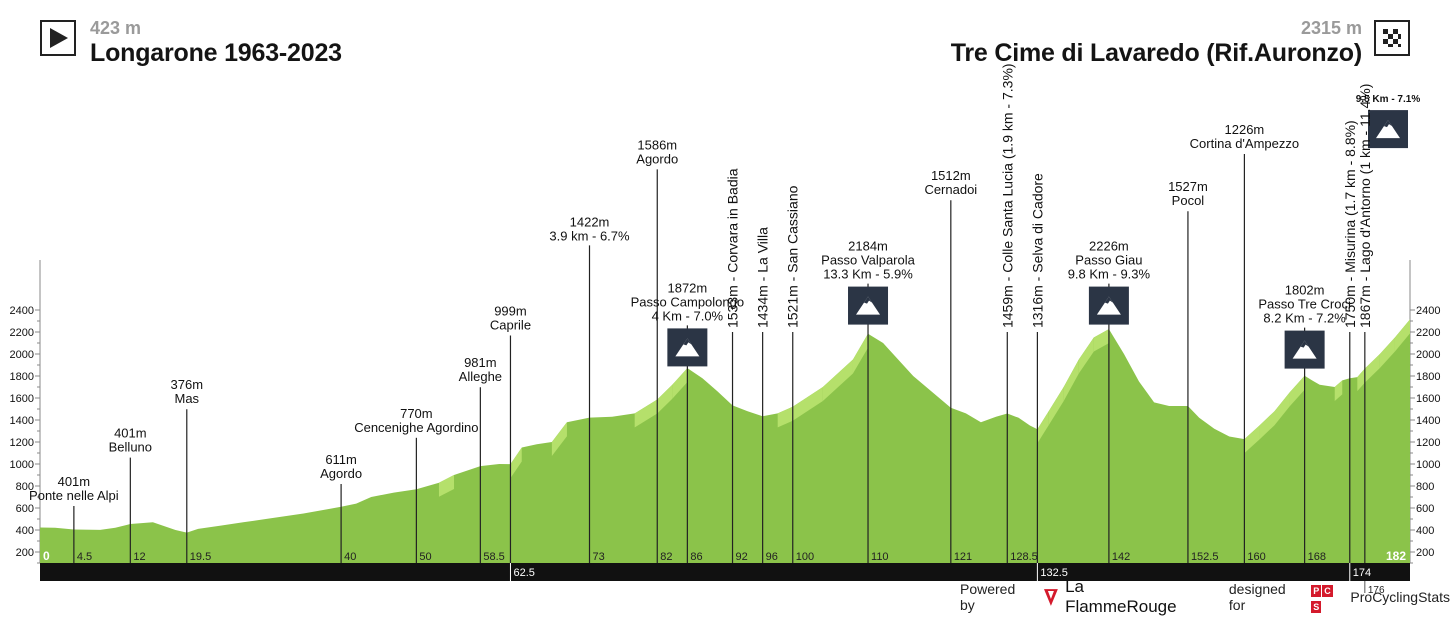 The height and width of the screenshot is (625, 1450). Describe the element at coordinates (1400, 597) in the screenshot. I see `pcs-name: ProCyclingStats` at that location.